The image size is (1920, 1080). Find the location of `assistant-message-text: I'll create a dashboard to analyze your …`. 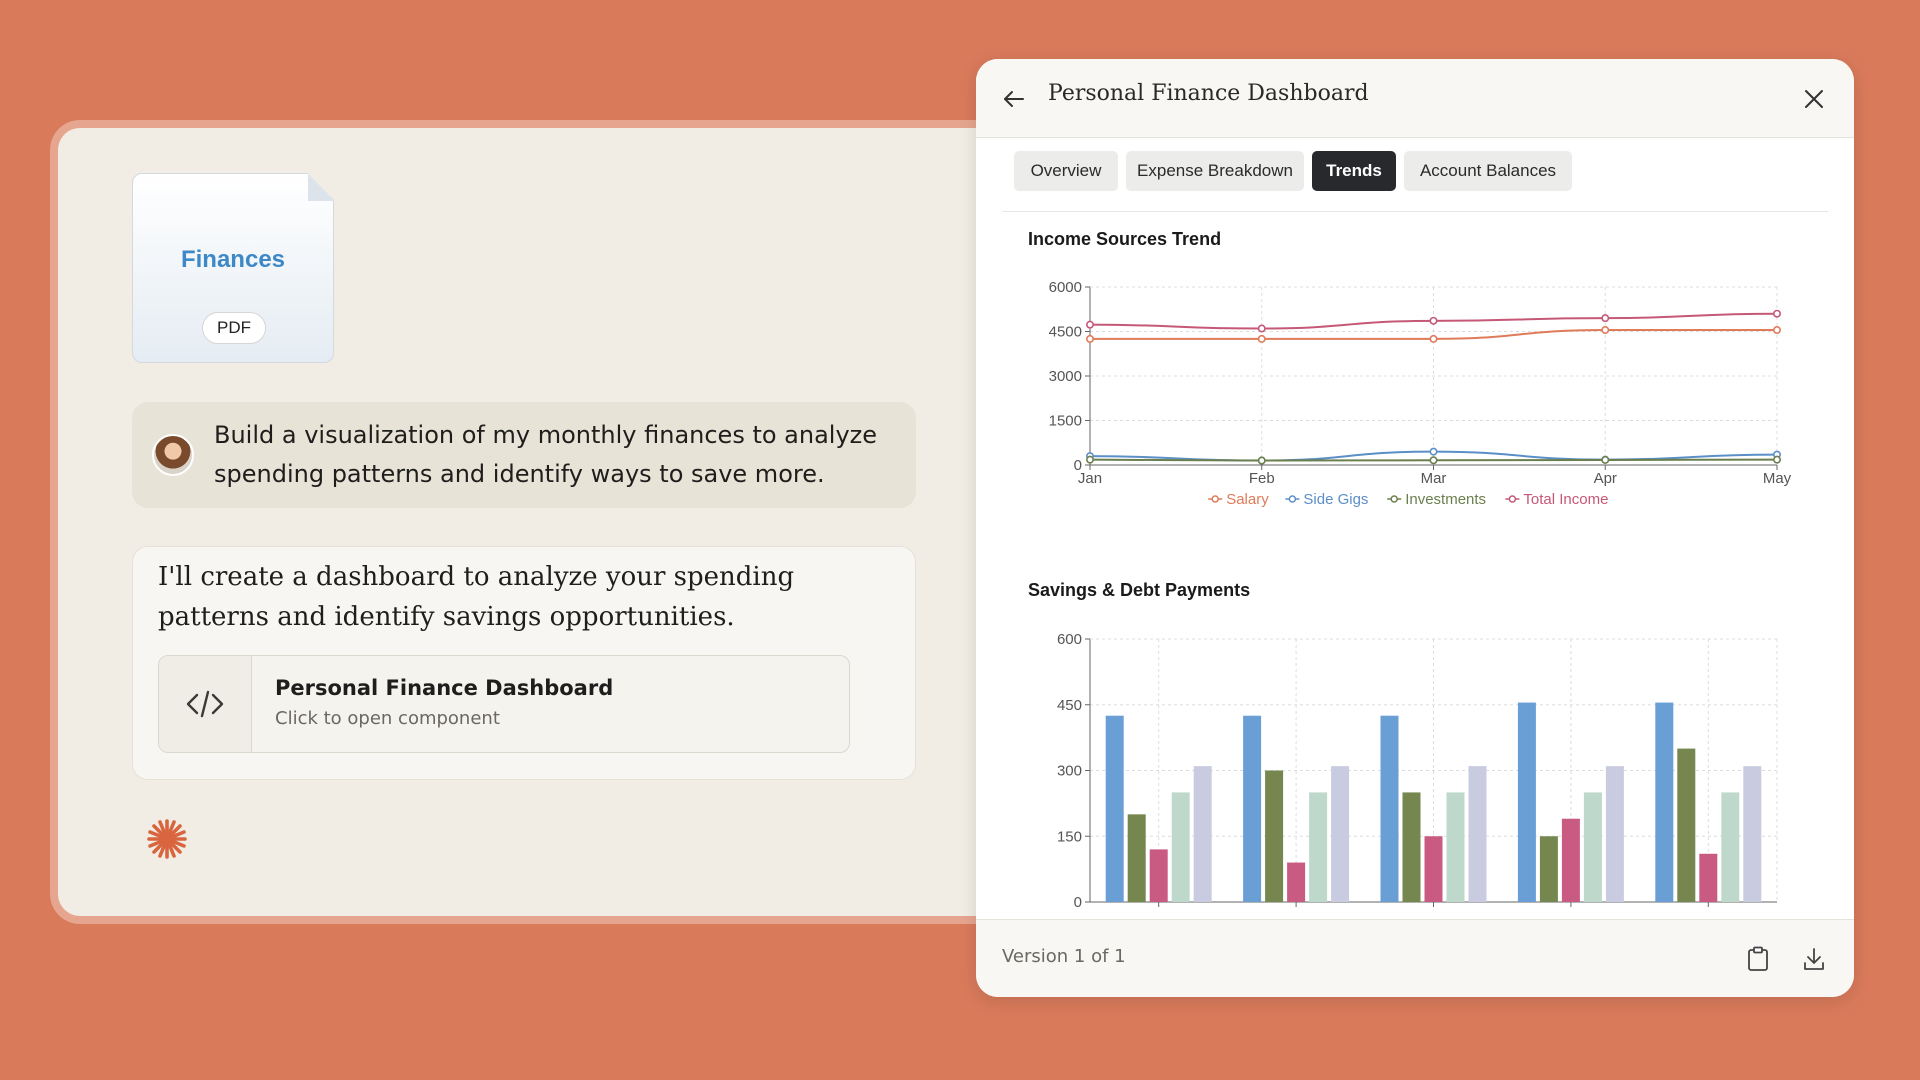

assistant-message-text: I'll create a dashboard to analyze your … is located at coordinates (476, 597).